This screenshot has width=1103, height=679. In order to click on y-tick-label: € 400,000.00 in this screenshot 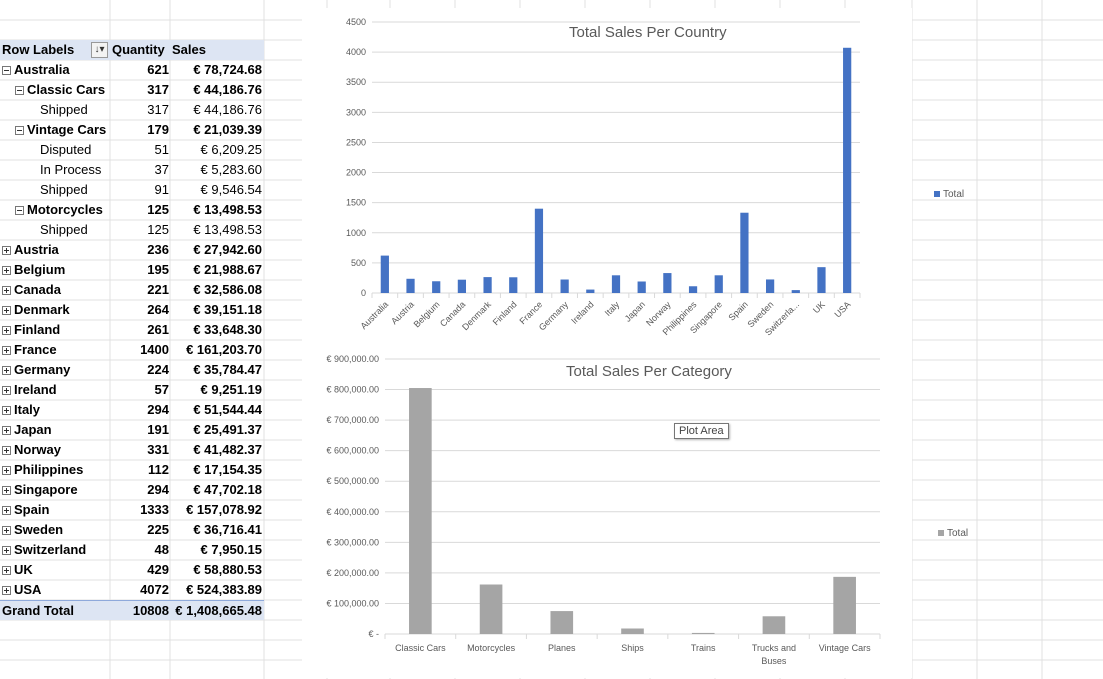, I will do `click(352, 512)`.